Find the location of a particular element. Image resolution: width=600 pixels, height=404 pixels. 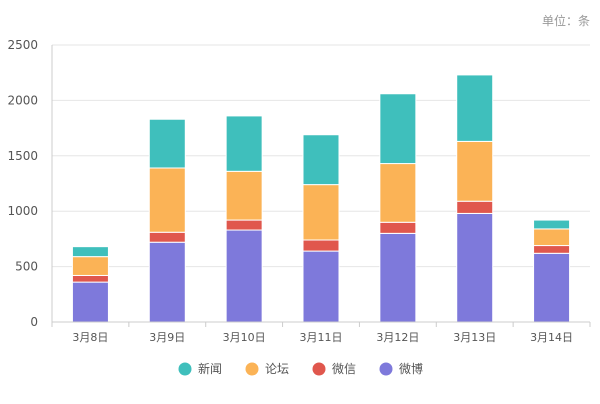

legend-item: 新闻 is located at coordinates (200, 368).